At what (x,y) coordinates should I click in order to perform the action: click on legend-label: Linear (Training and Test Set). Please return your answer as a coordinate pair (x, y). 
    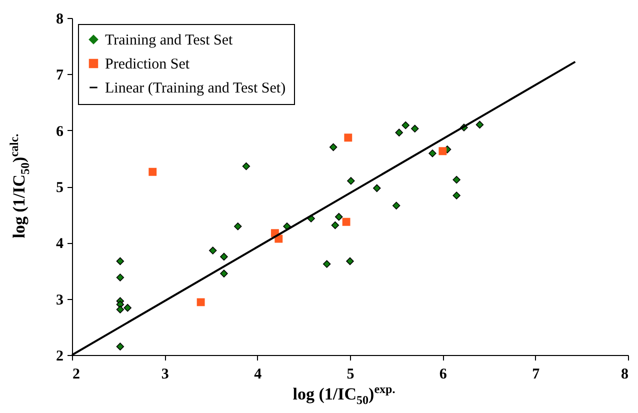
    Looking at the image, I should click on (195, 88).